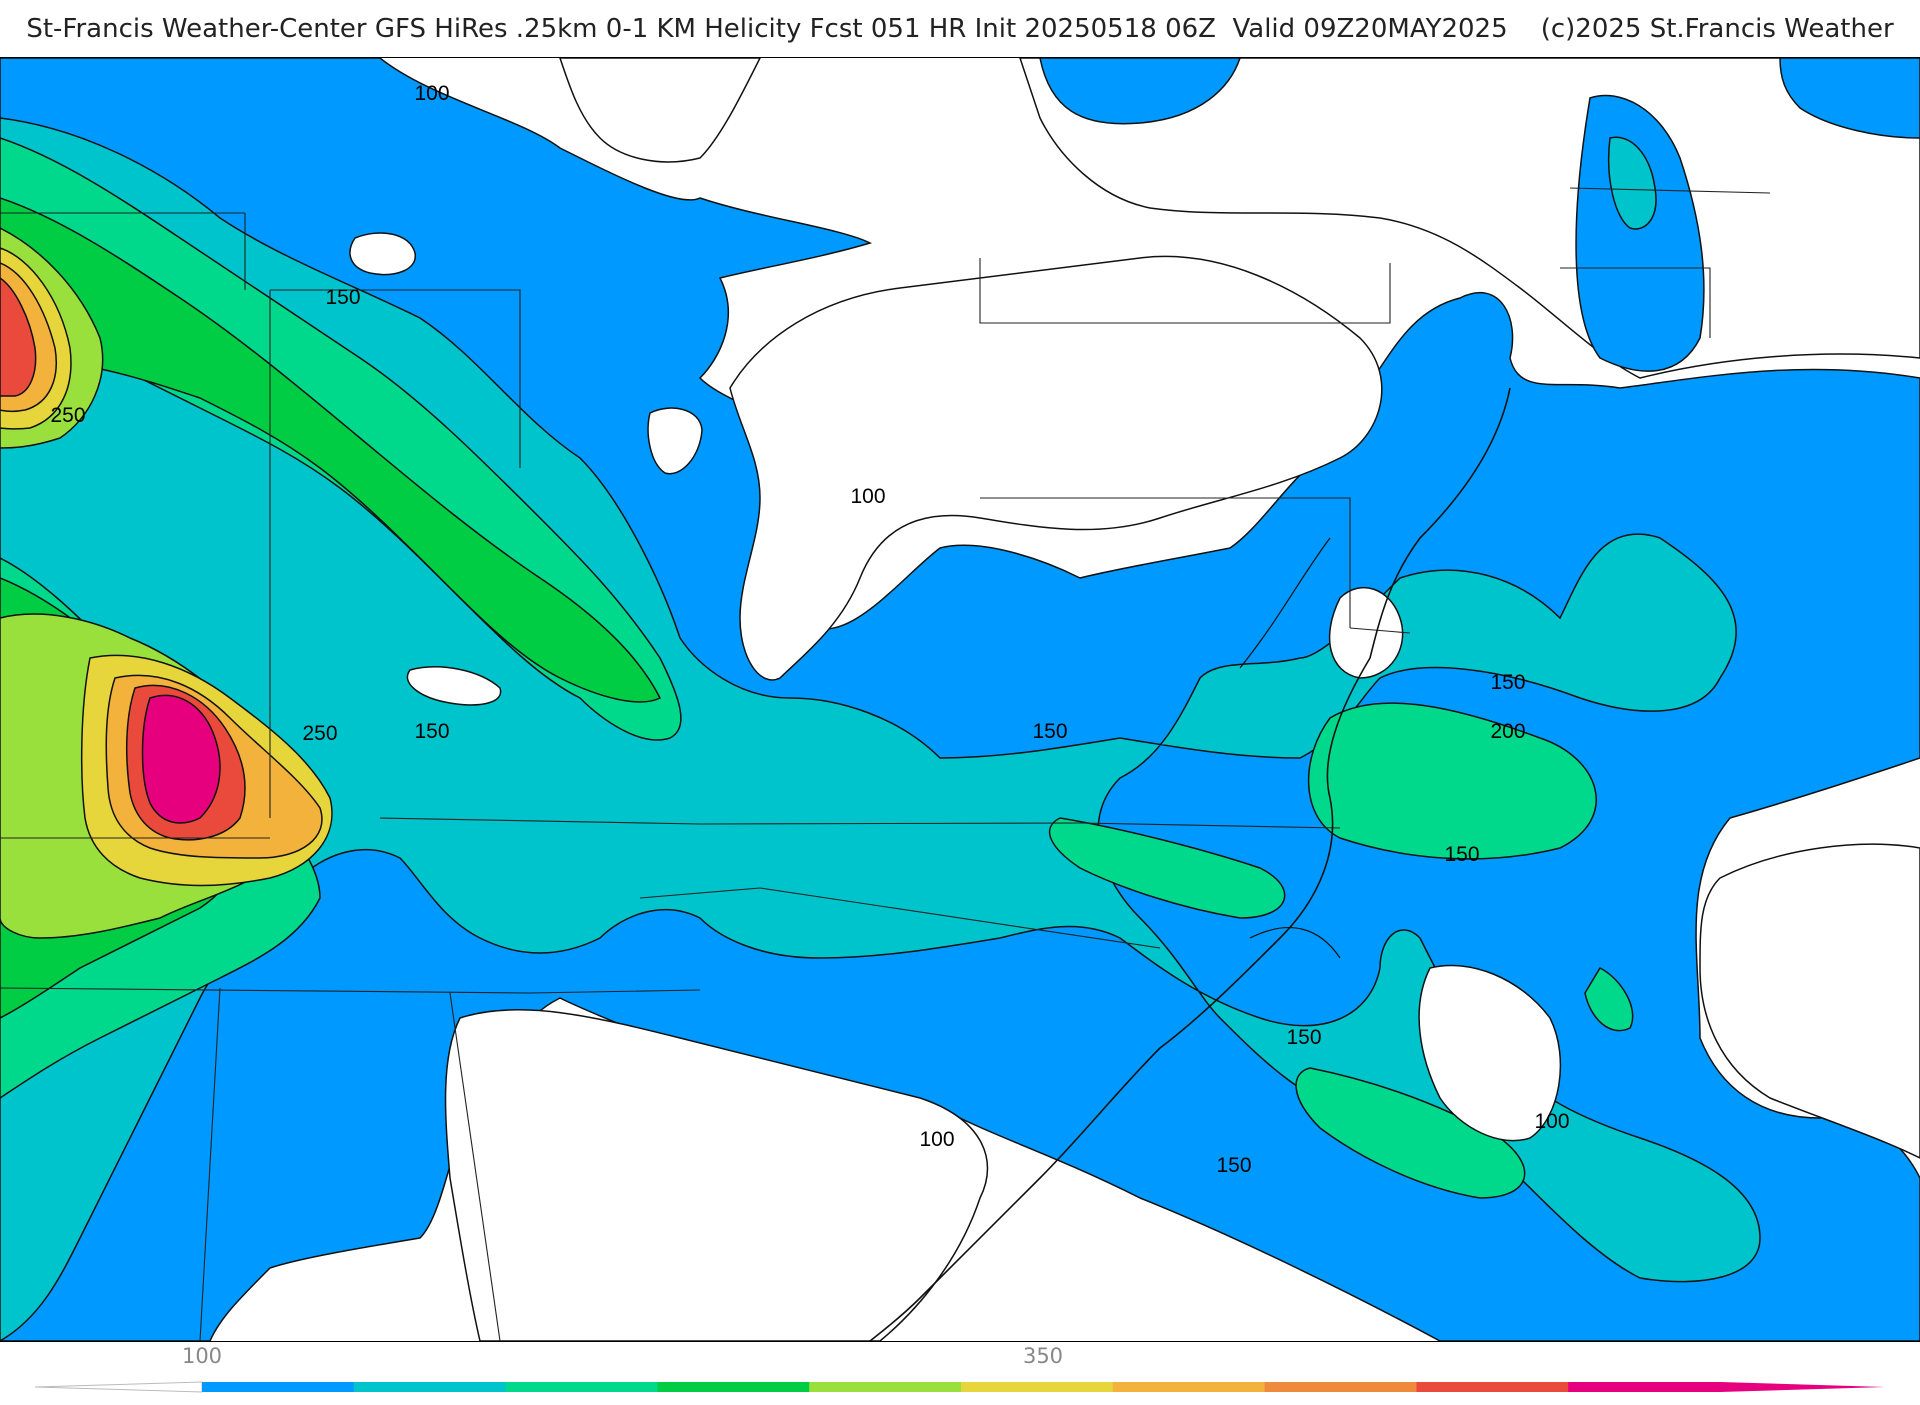 The image size is (1920, 1405). I want to click on helicity-red-region, so click(18, 337).